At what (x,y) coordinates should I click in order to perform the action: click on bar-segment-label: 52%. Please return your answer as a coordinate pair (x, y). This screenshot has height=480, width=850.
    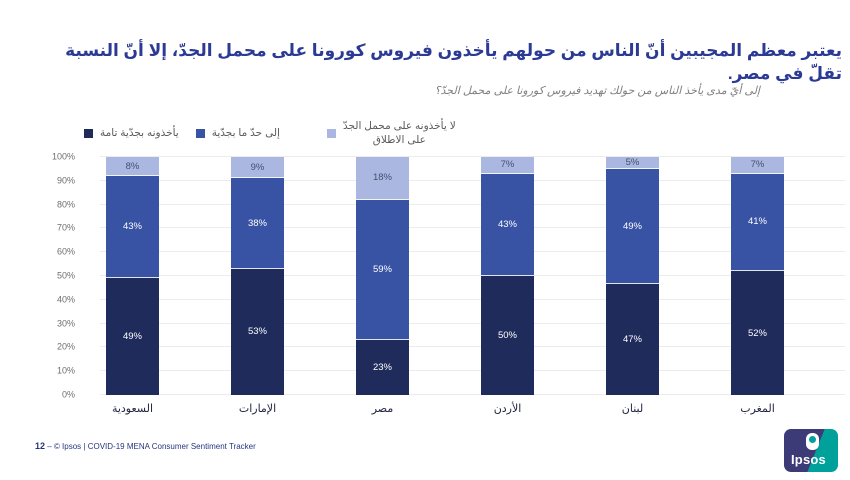
    Looking at the image, I should click on (757, 333).